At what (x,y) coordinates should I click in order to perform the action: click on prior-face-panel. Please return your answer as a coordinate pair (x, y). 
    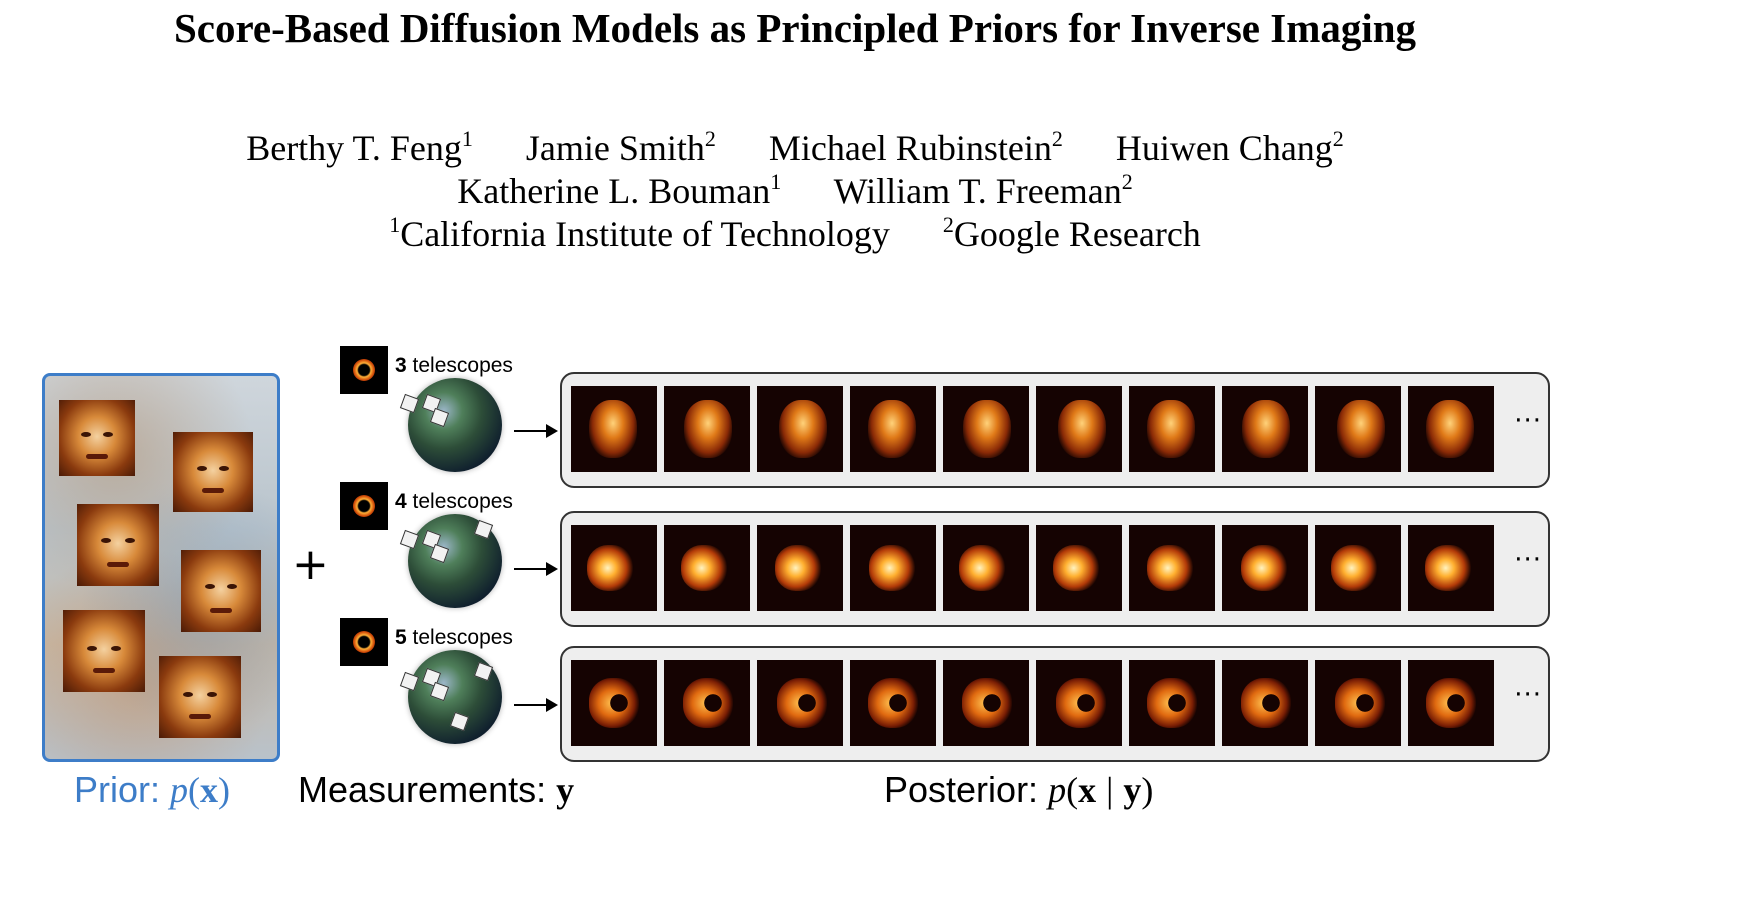
    Looking at the image, I should click on (161, 567).